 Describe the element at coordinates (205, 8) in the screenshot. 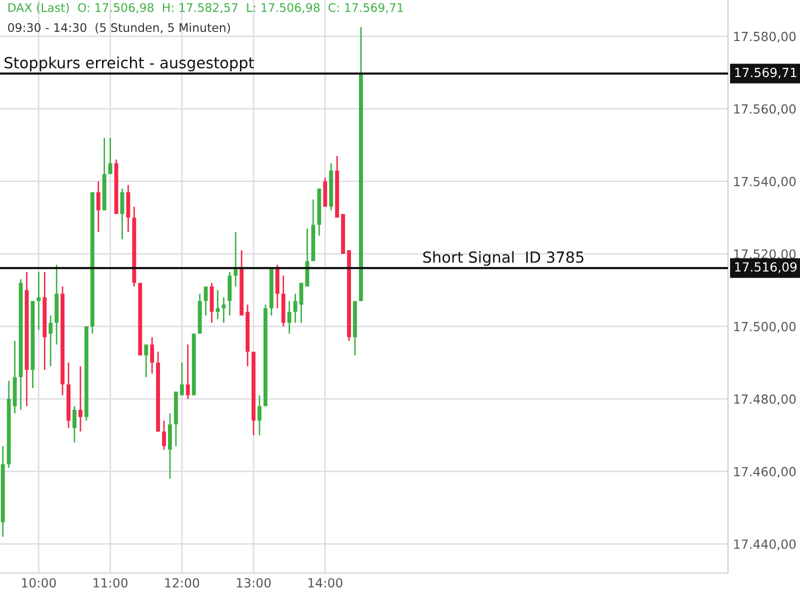

I see `chart-title: DAX (Last) O: 17.506,98 H: 17.582,57 L: 17.506,98 C: 17.569,71` at that location.